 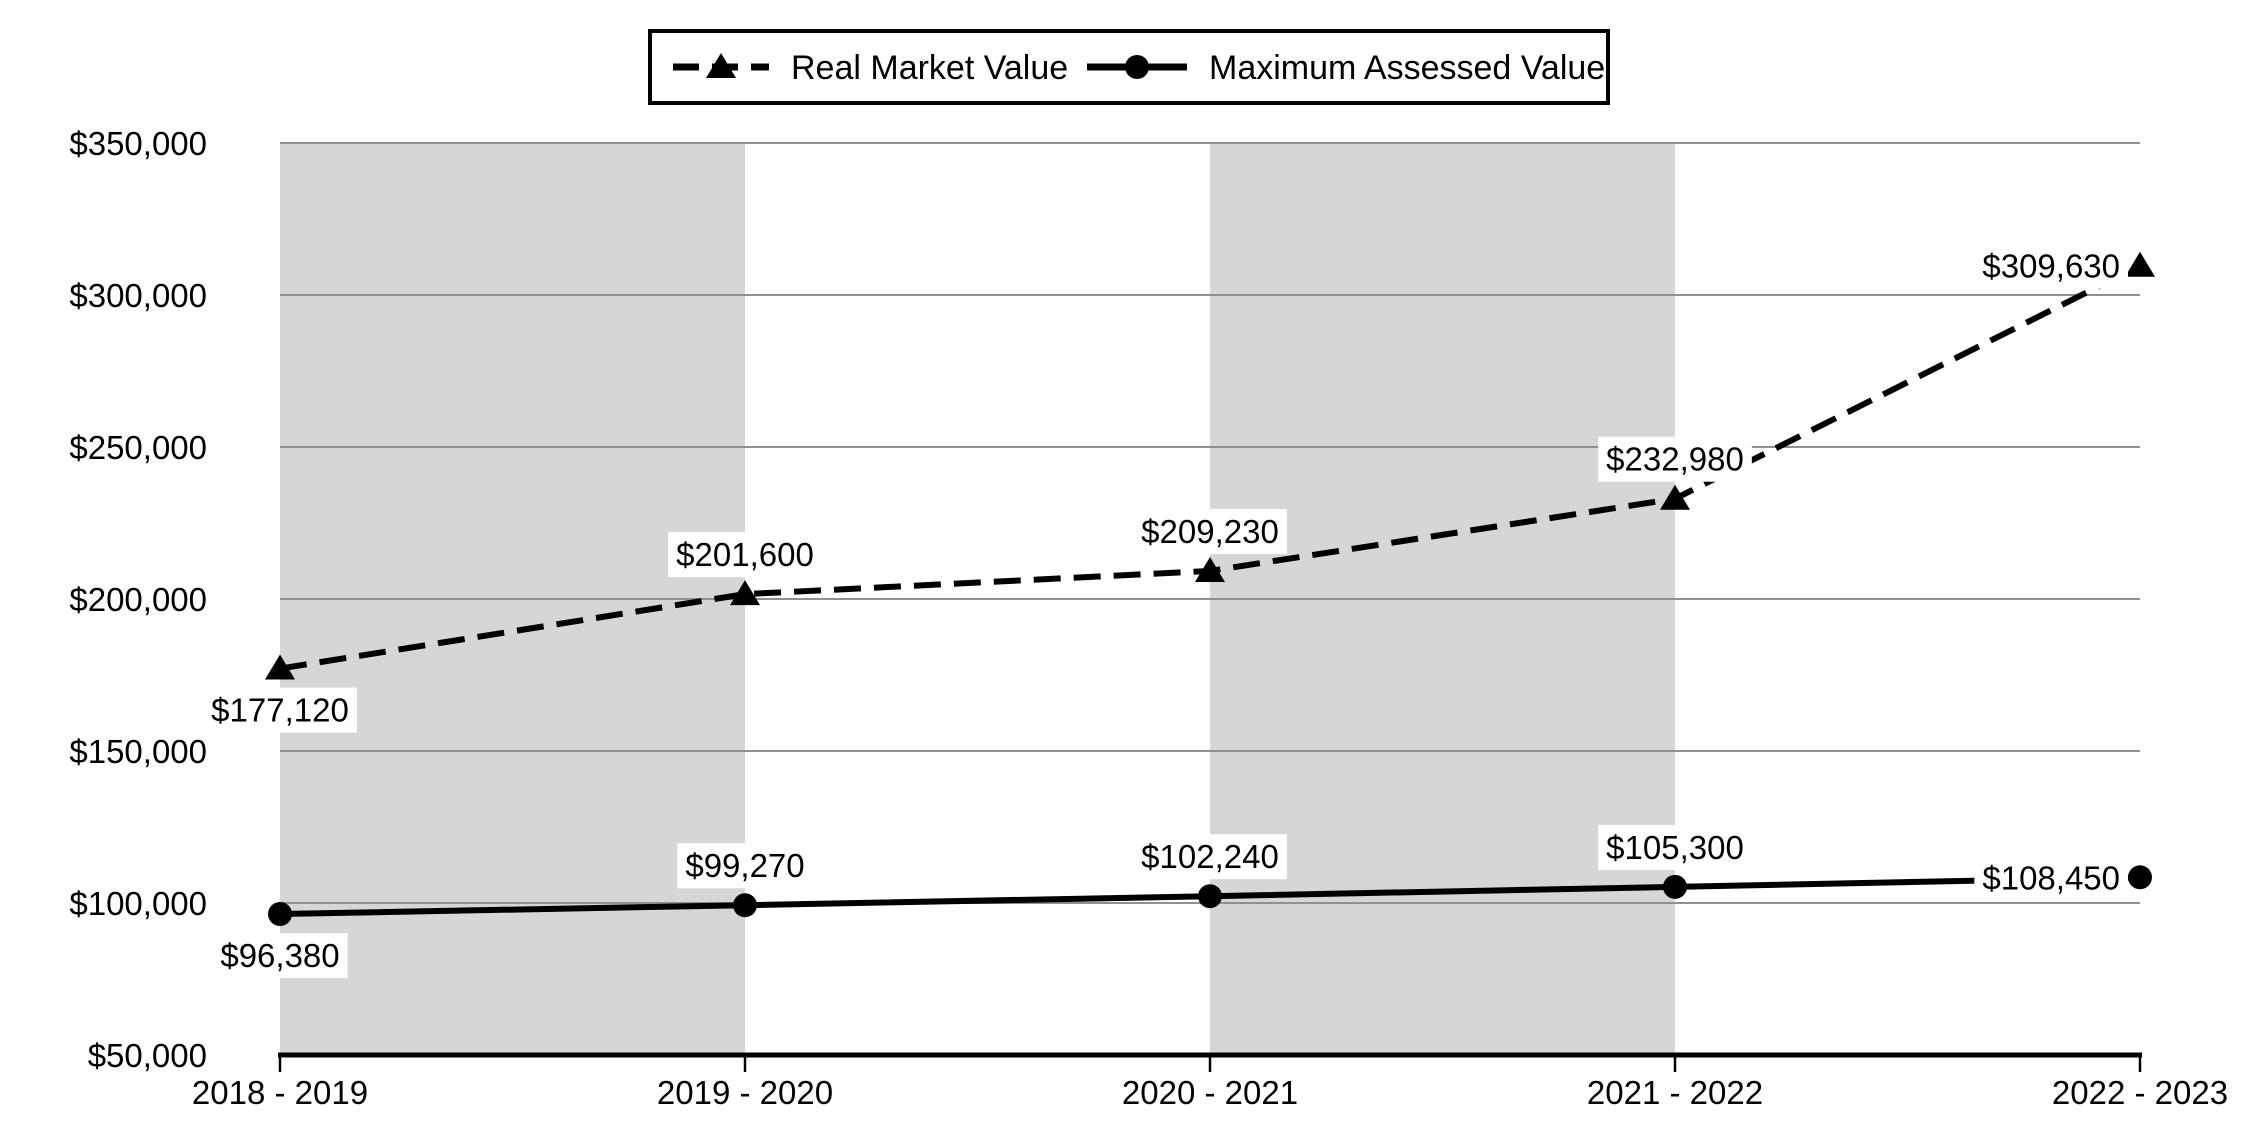 I want to click on data-label-text: $105,300, so click(x=1675, y=847).